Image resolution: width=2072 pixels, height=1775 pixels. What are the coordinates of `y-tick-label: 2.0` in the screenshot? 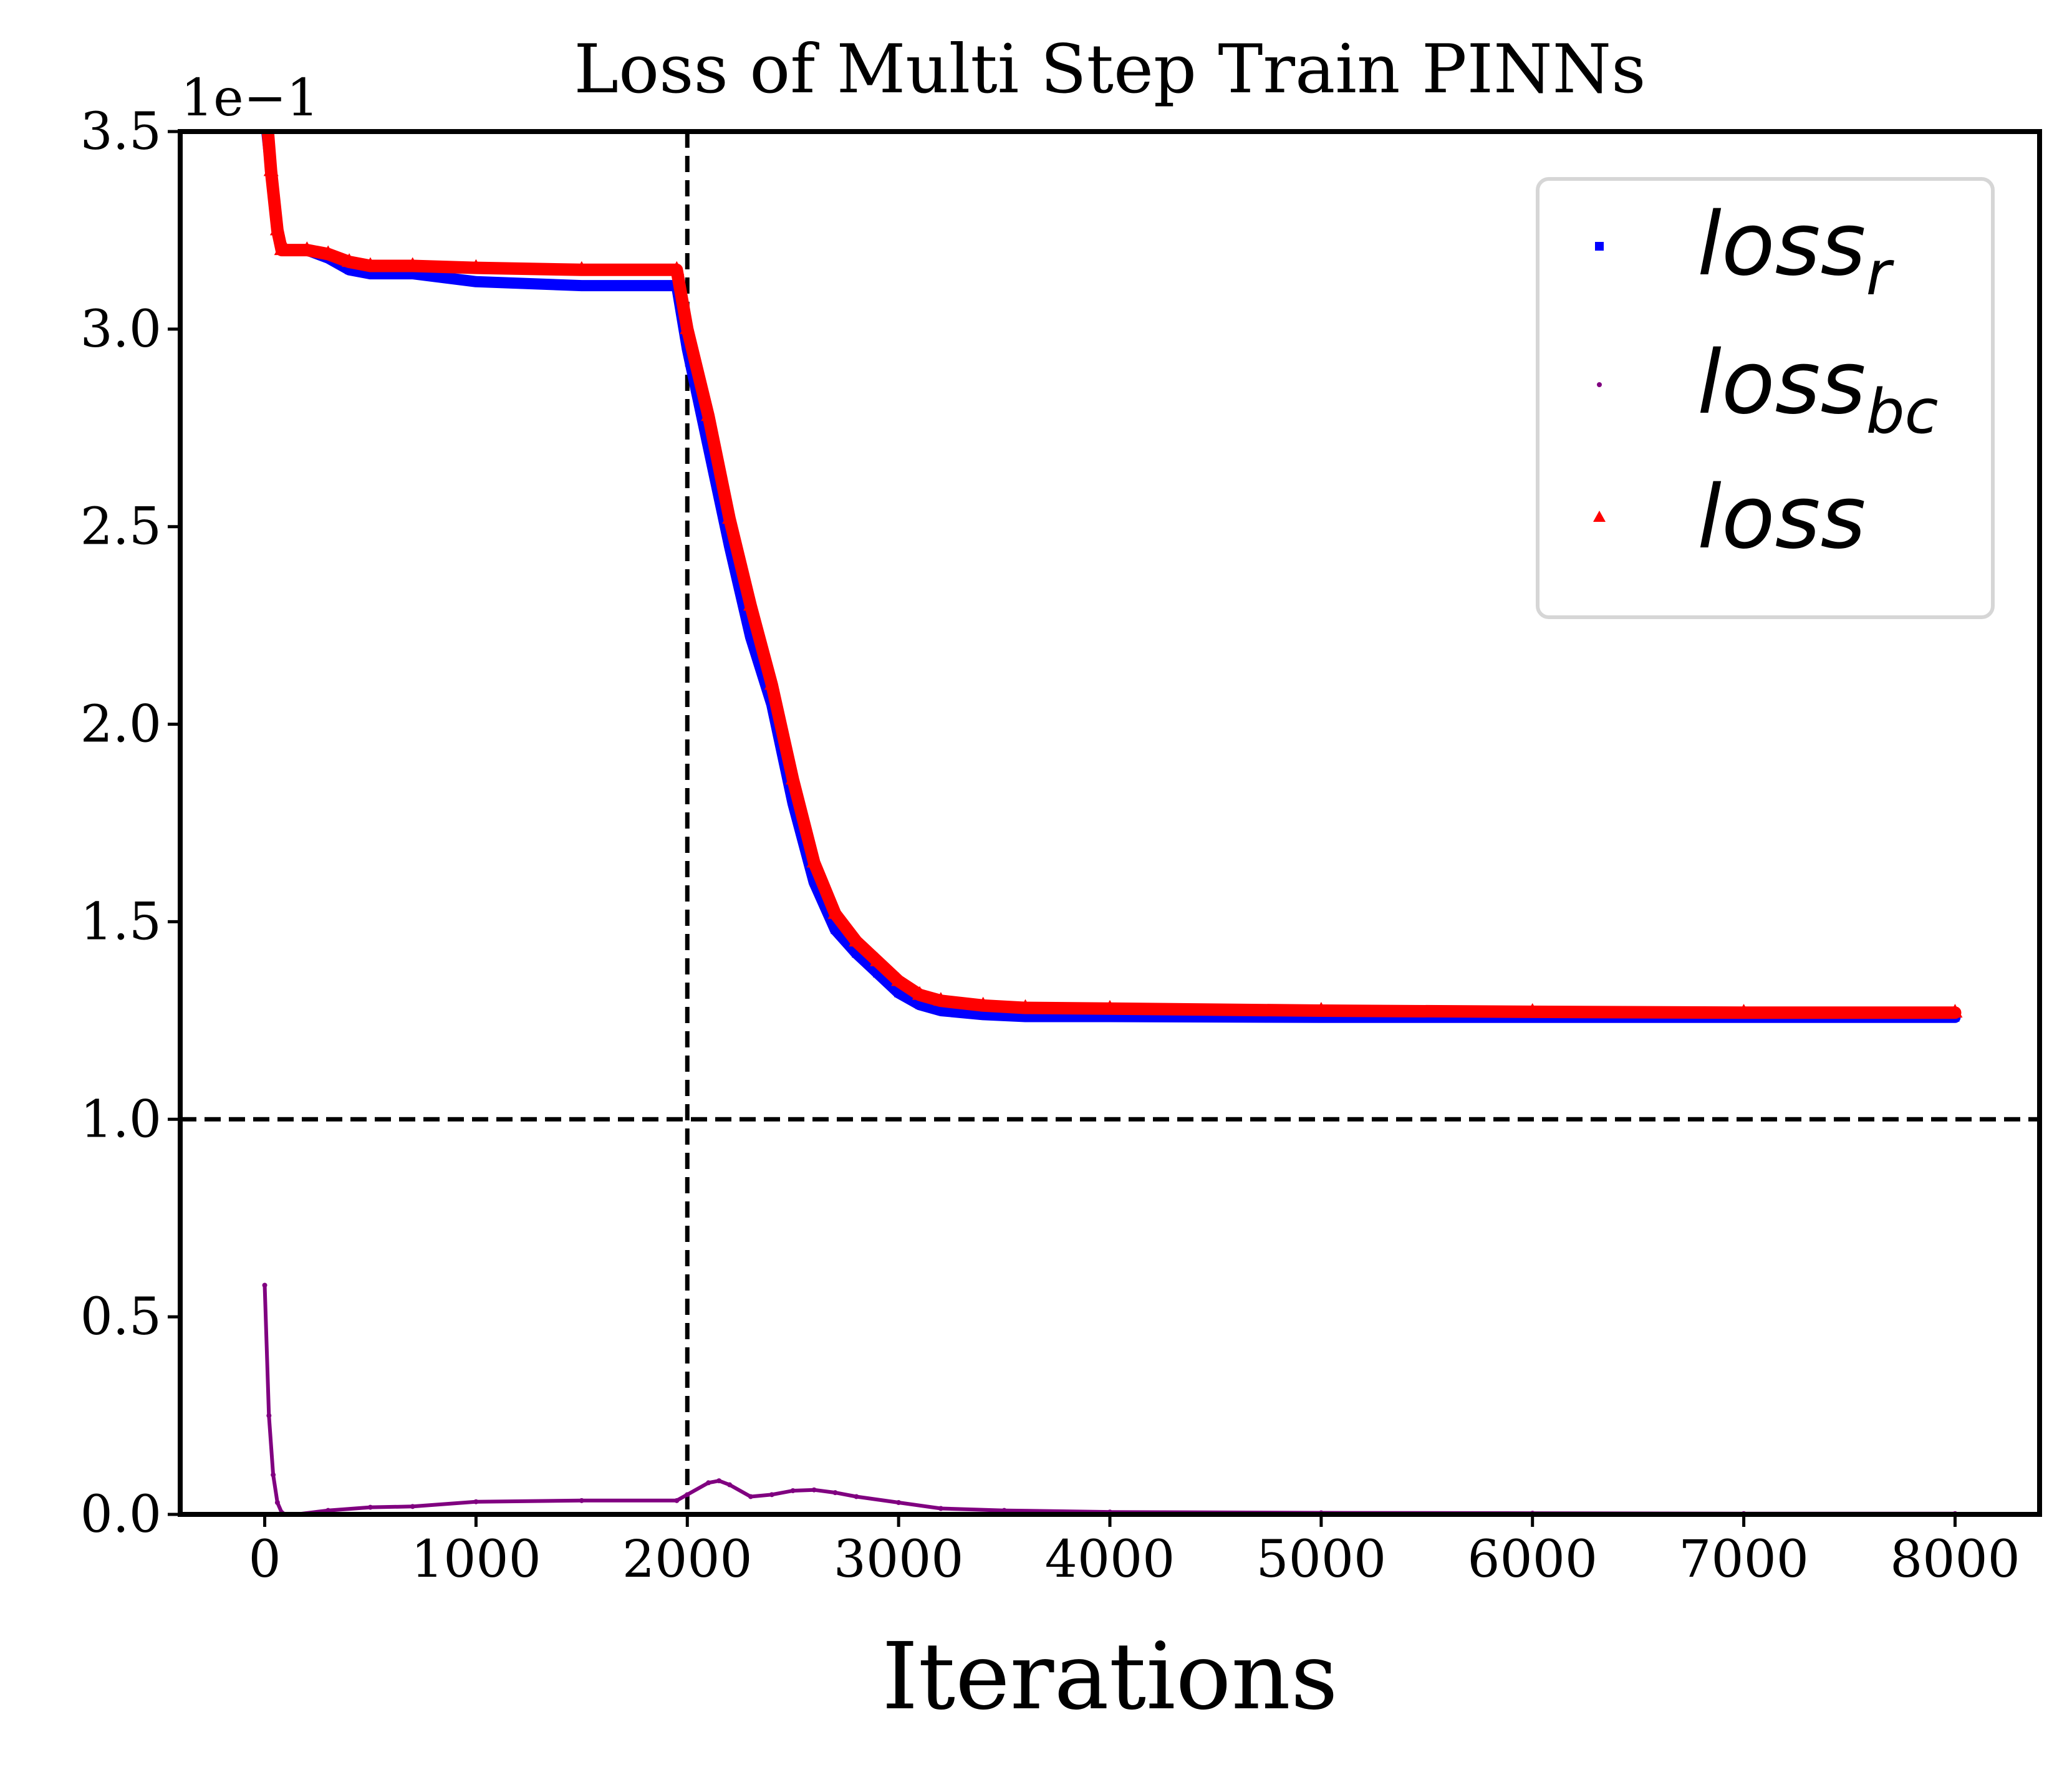 It's located at (120, 725).